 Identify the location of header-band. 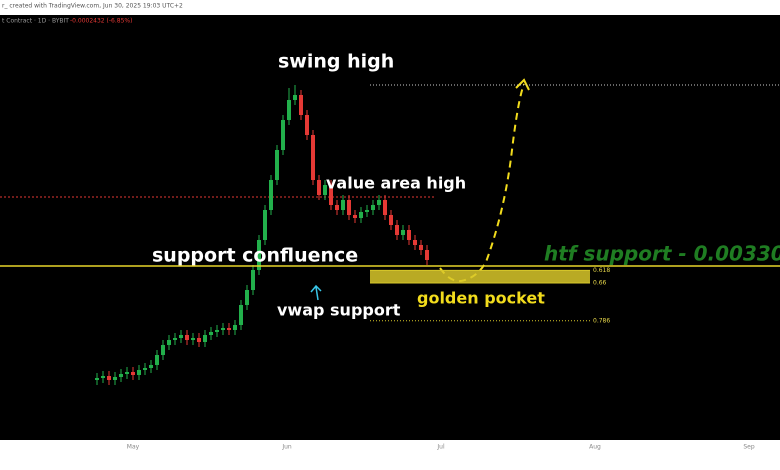
(390, 7).